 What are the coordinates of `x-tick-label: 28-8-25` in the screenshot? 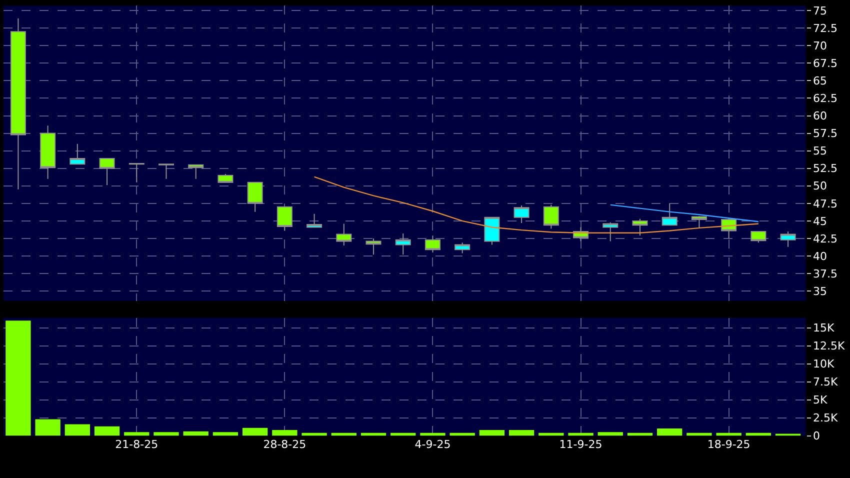 It's located at (284, 444).